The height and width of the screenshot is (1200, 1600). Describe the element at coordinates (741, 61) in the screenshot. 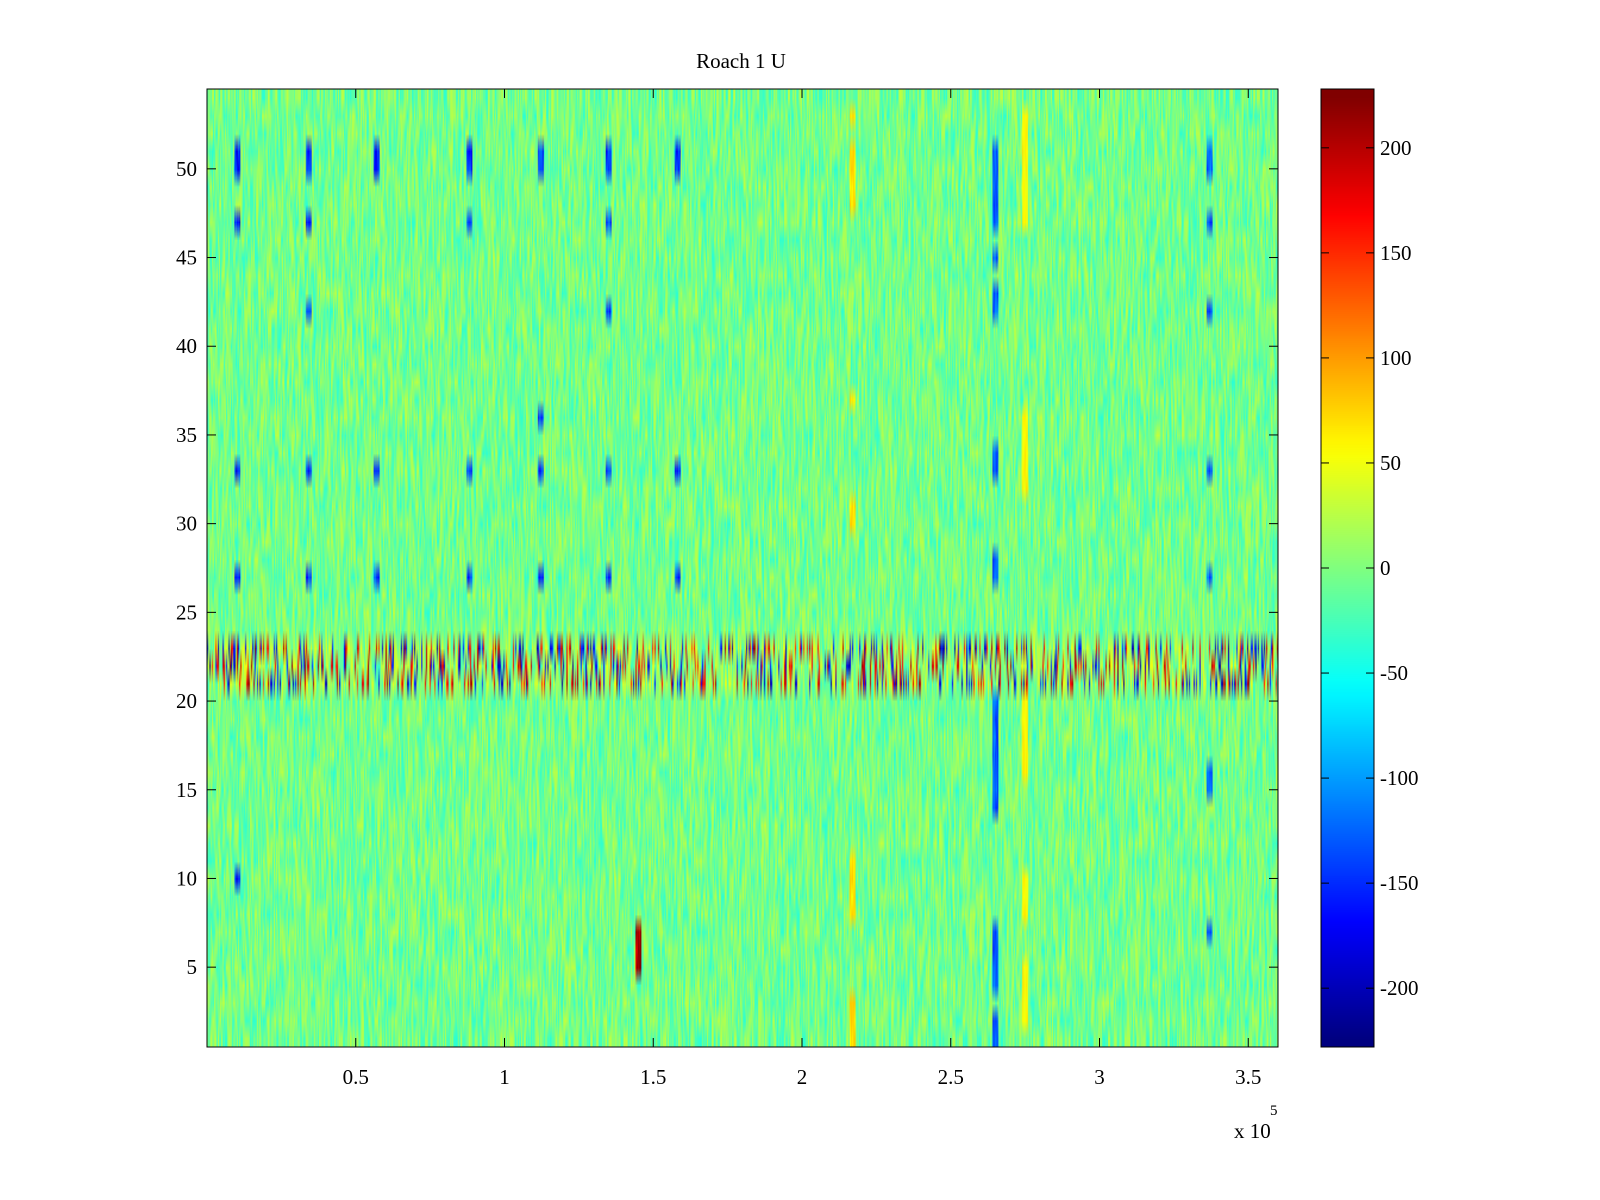

I see `chart-title: Roach 1 U` at that location.